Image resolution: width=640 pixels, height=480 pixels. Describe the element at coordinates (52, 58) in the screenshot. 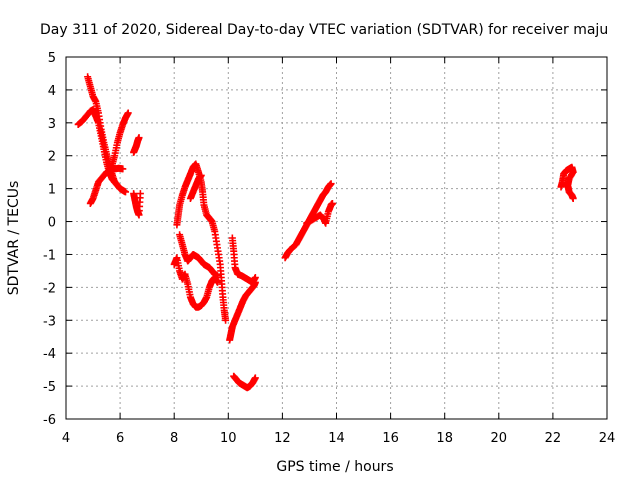

I see `y-tick-label: 5` at that location.